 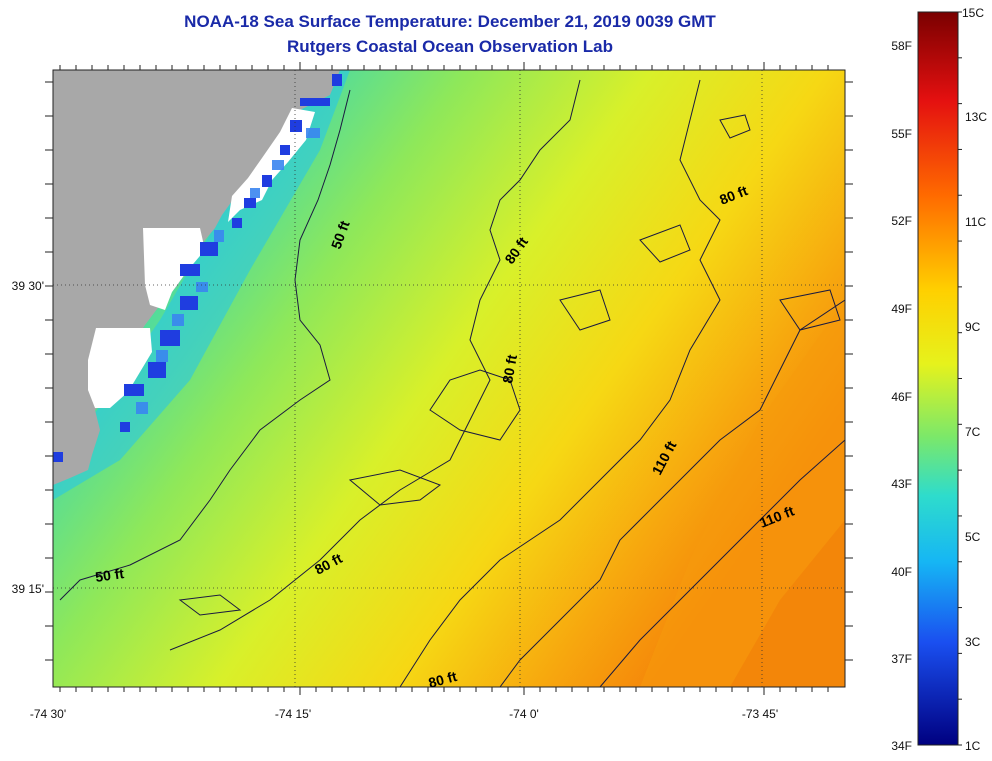 What do you see at coordinates (973, 746) in the screenshot?
I see `colorbar-c-label-1: 1C` at bounding box center [973, 746].